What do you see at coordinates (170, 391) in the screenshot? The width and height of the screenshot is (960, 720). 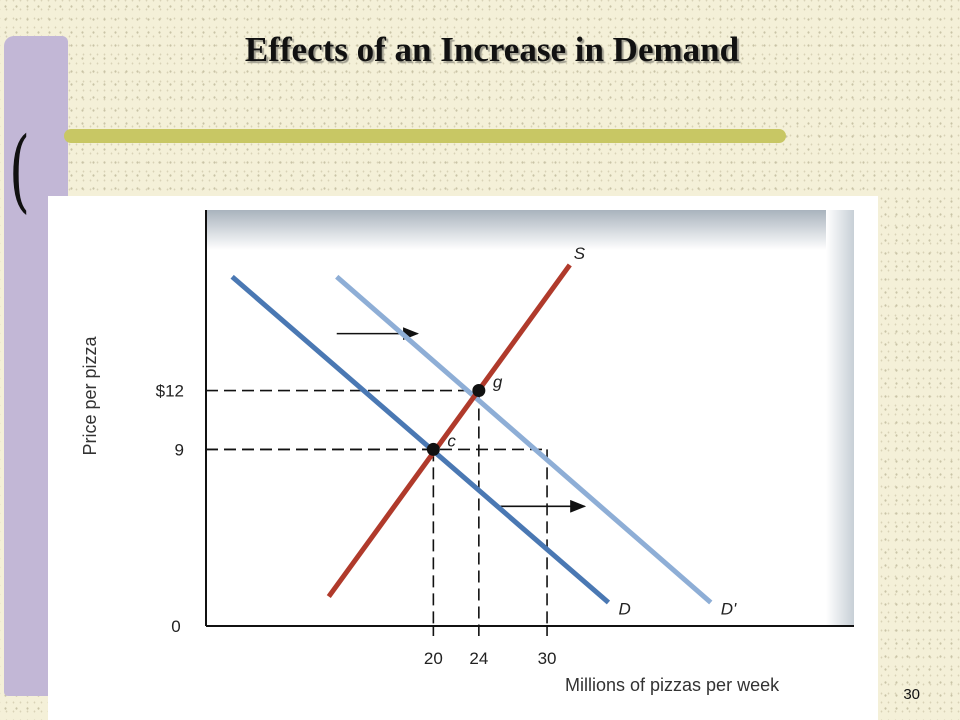 I see `y-tick-label-12: $12` at bounding box center [170, 391].